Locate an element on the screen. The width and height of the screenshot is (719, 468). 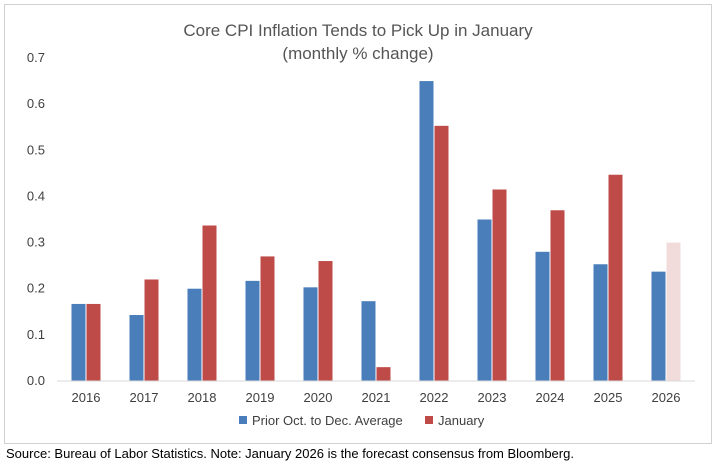
x-tick-label: 2020 is located at coordinates (318, 397).